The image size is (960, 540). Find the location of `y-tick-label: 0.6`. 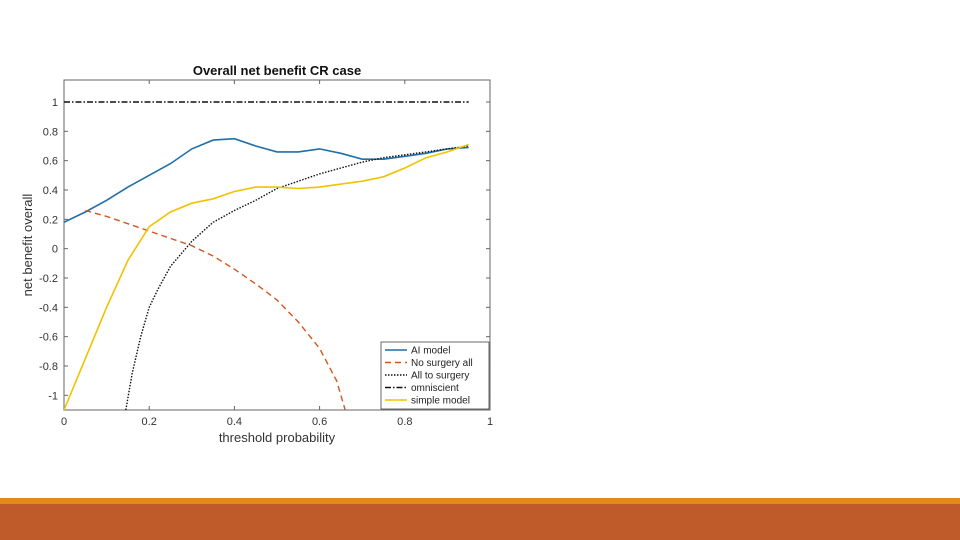

y-tick-label: 0.6 is located at coordinates (50, 162).